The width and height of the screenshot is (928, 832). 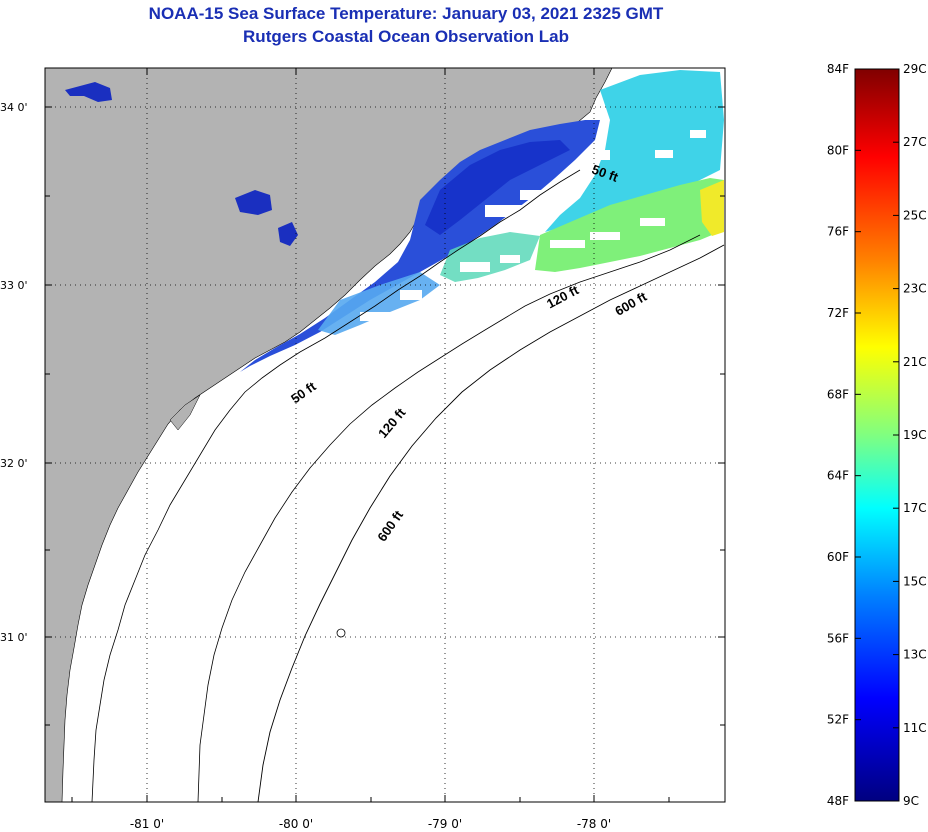 What do you see at coordinates (406, 36) in the screenshot?
I see `map-subtitle: Rutgers Coastal Ocean Observation Lab` at bounding box center [406, 36].